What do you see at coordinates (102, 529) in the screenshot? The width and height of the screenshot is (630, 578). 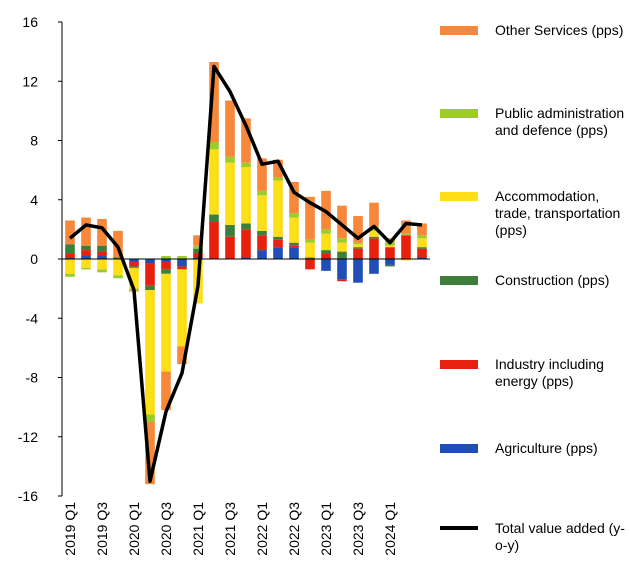 I see `x-tick-label: 2019 Q3` at bounding box center [102, 529].